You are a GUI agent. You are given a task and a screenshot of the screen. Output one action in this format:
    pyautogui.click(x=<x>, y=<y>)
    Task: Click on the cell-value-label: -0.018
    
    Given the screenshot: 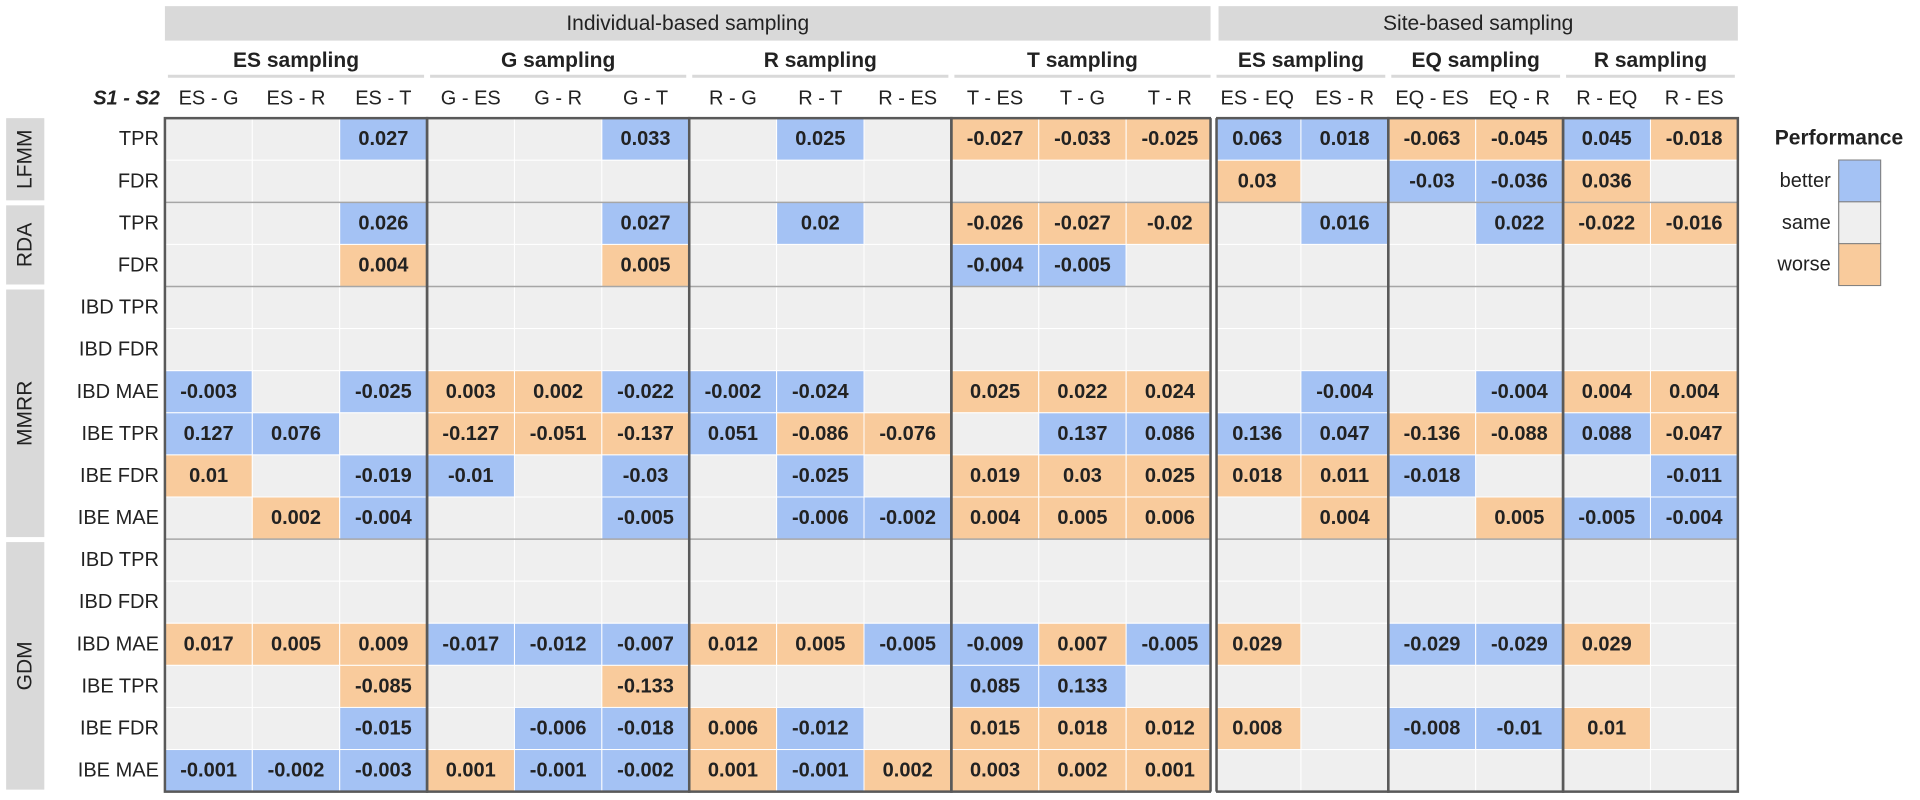 What is the action you would take?
    pyautogui.click(x=1694, y=139)
    